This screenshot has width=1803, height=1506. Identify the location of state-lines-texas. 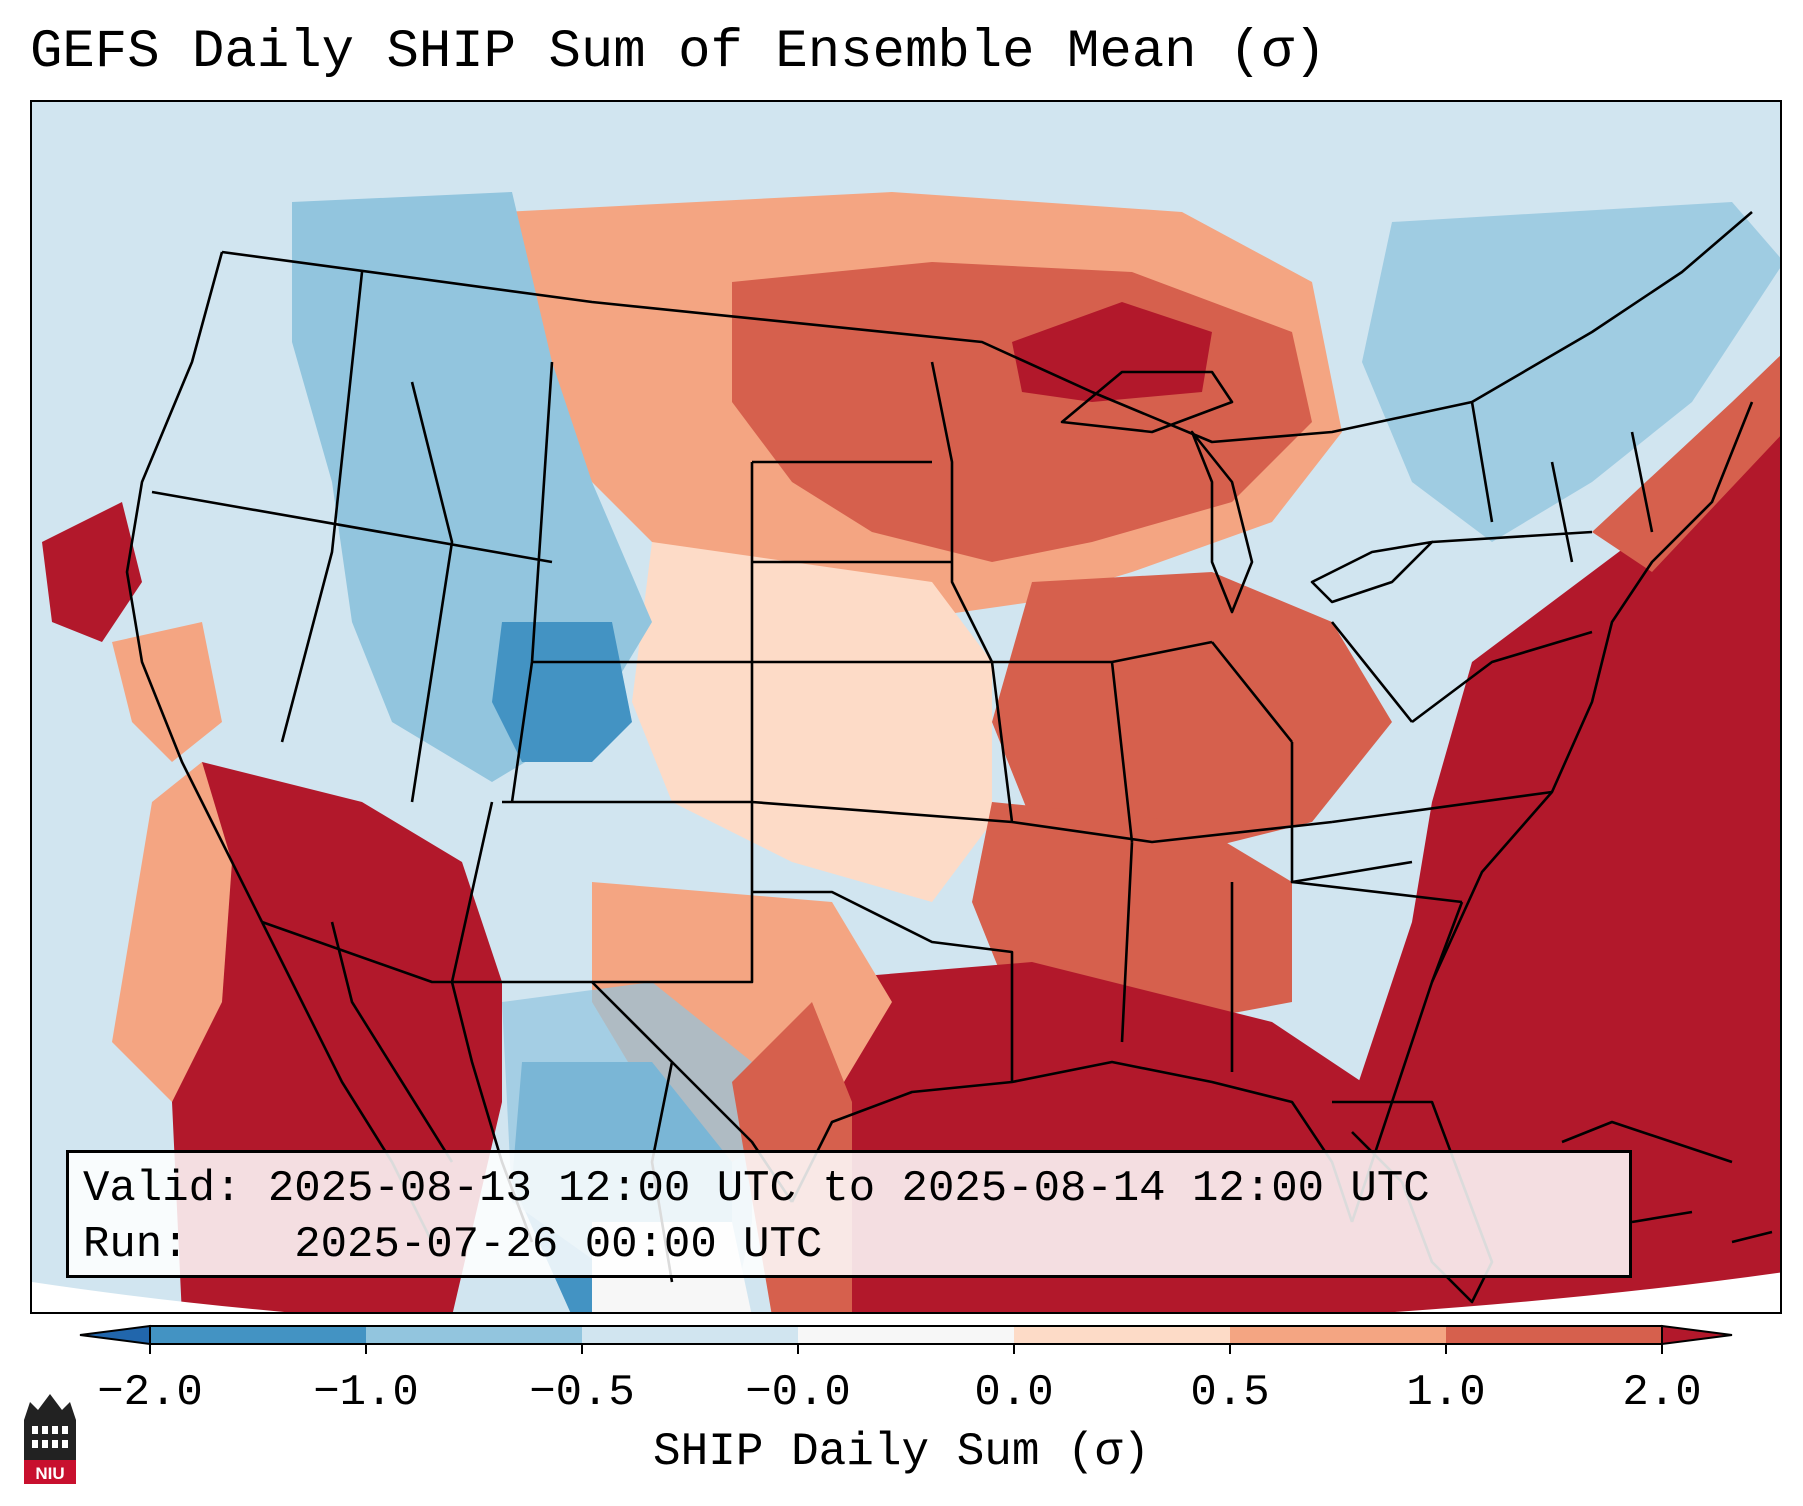
(803, 952).